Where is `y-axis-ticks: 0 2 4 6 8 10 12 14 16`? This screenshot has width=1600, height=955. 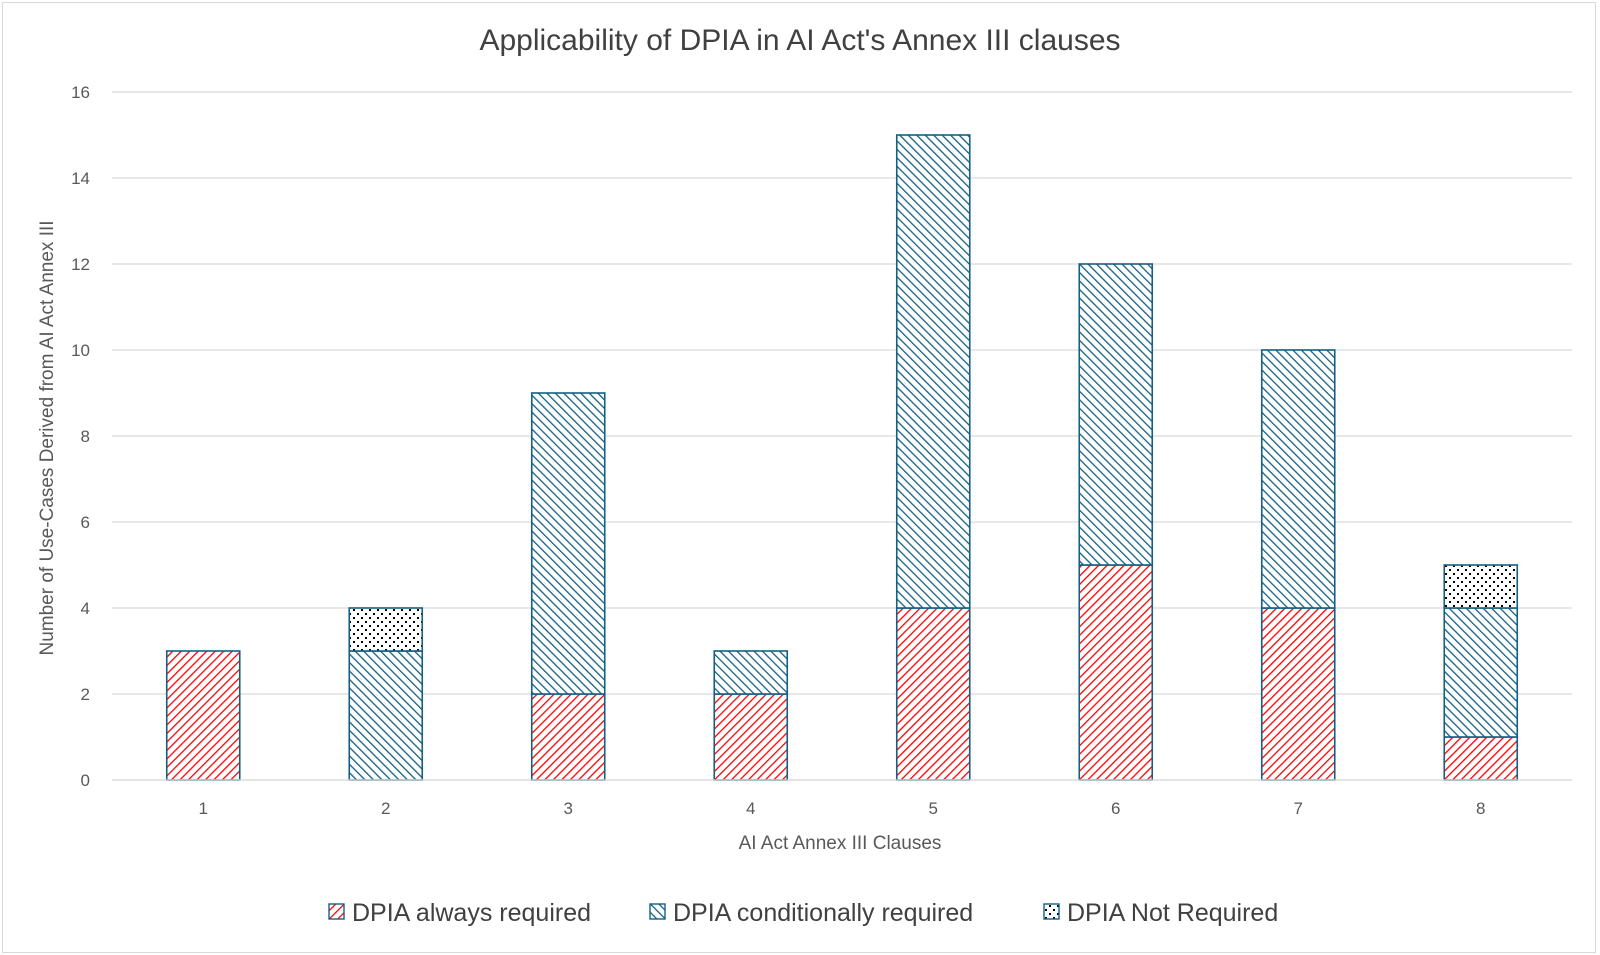 y-axis-ticks: 0 2 4 6 8 10 12 14 16 is located at coordinates (80, 436).